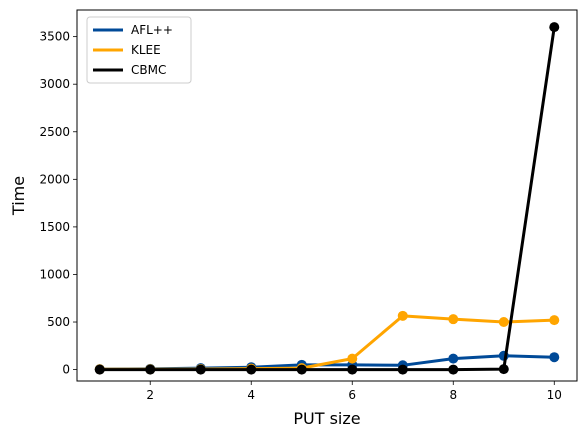 Image resolution: width=585 pixels, height=437 pixels. What do you see at coordinates (453, 395) in the screenshot?
I see `x-tick-label: 8` at bounding box center [453, 395].